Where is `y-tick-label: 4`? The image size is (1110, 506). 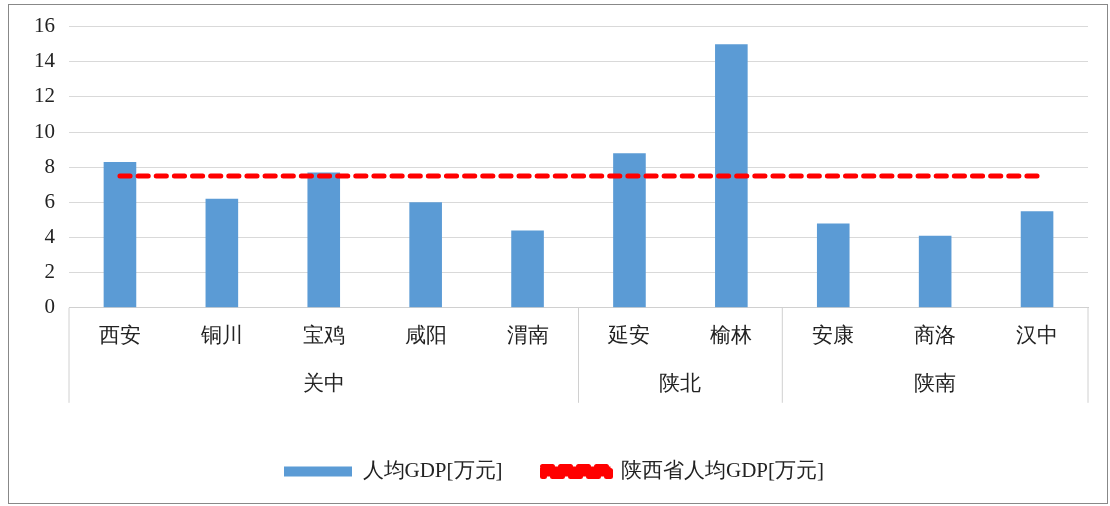 y-tick-label: 4 is located at coordinates (50, 236).